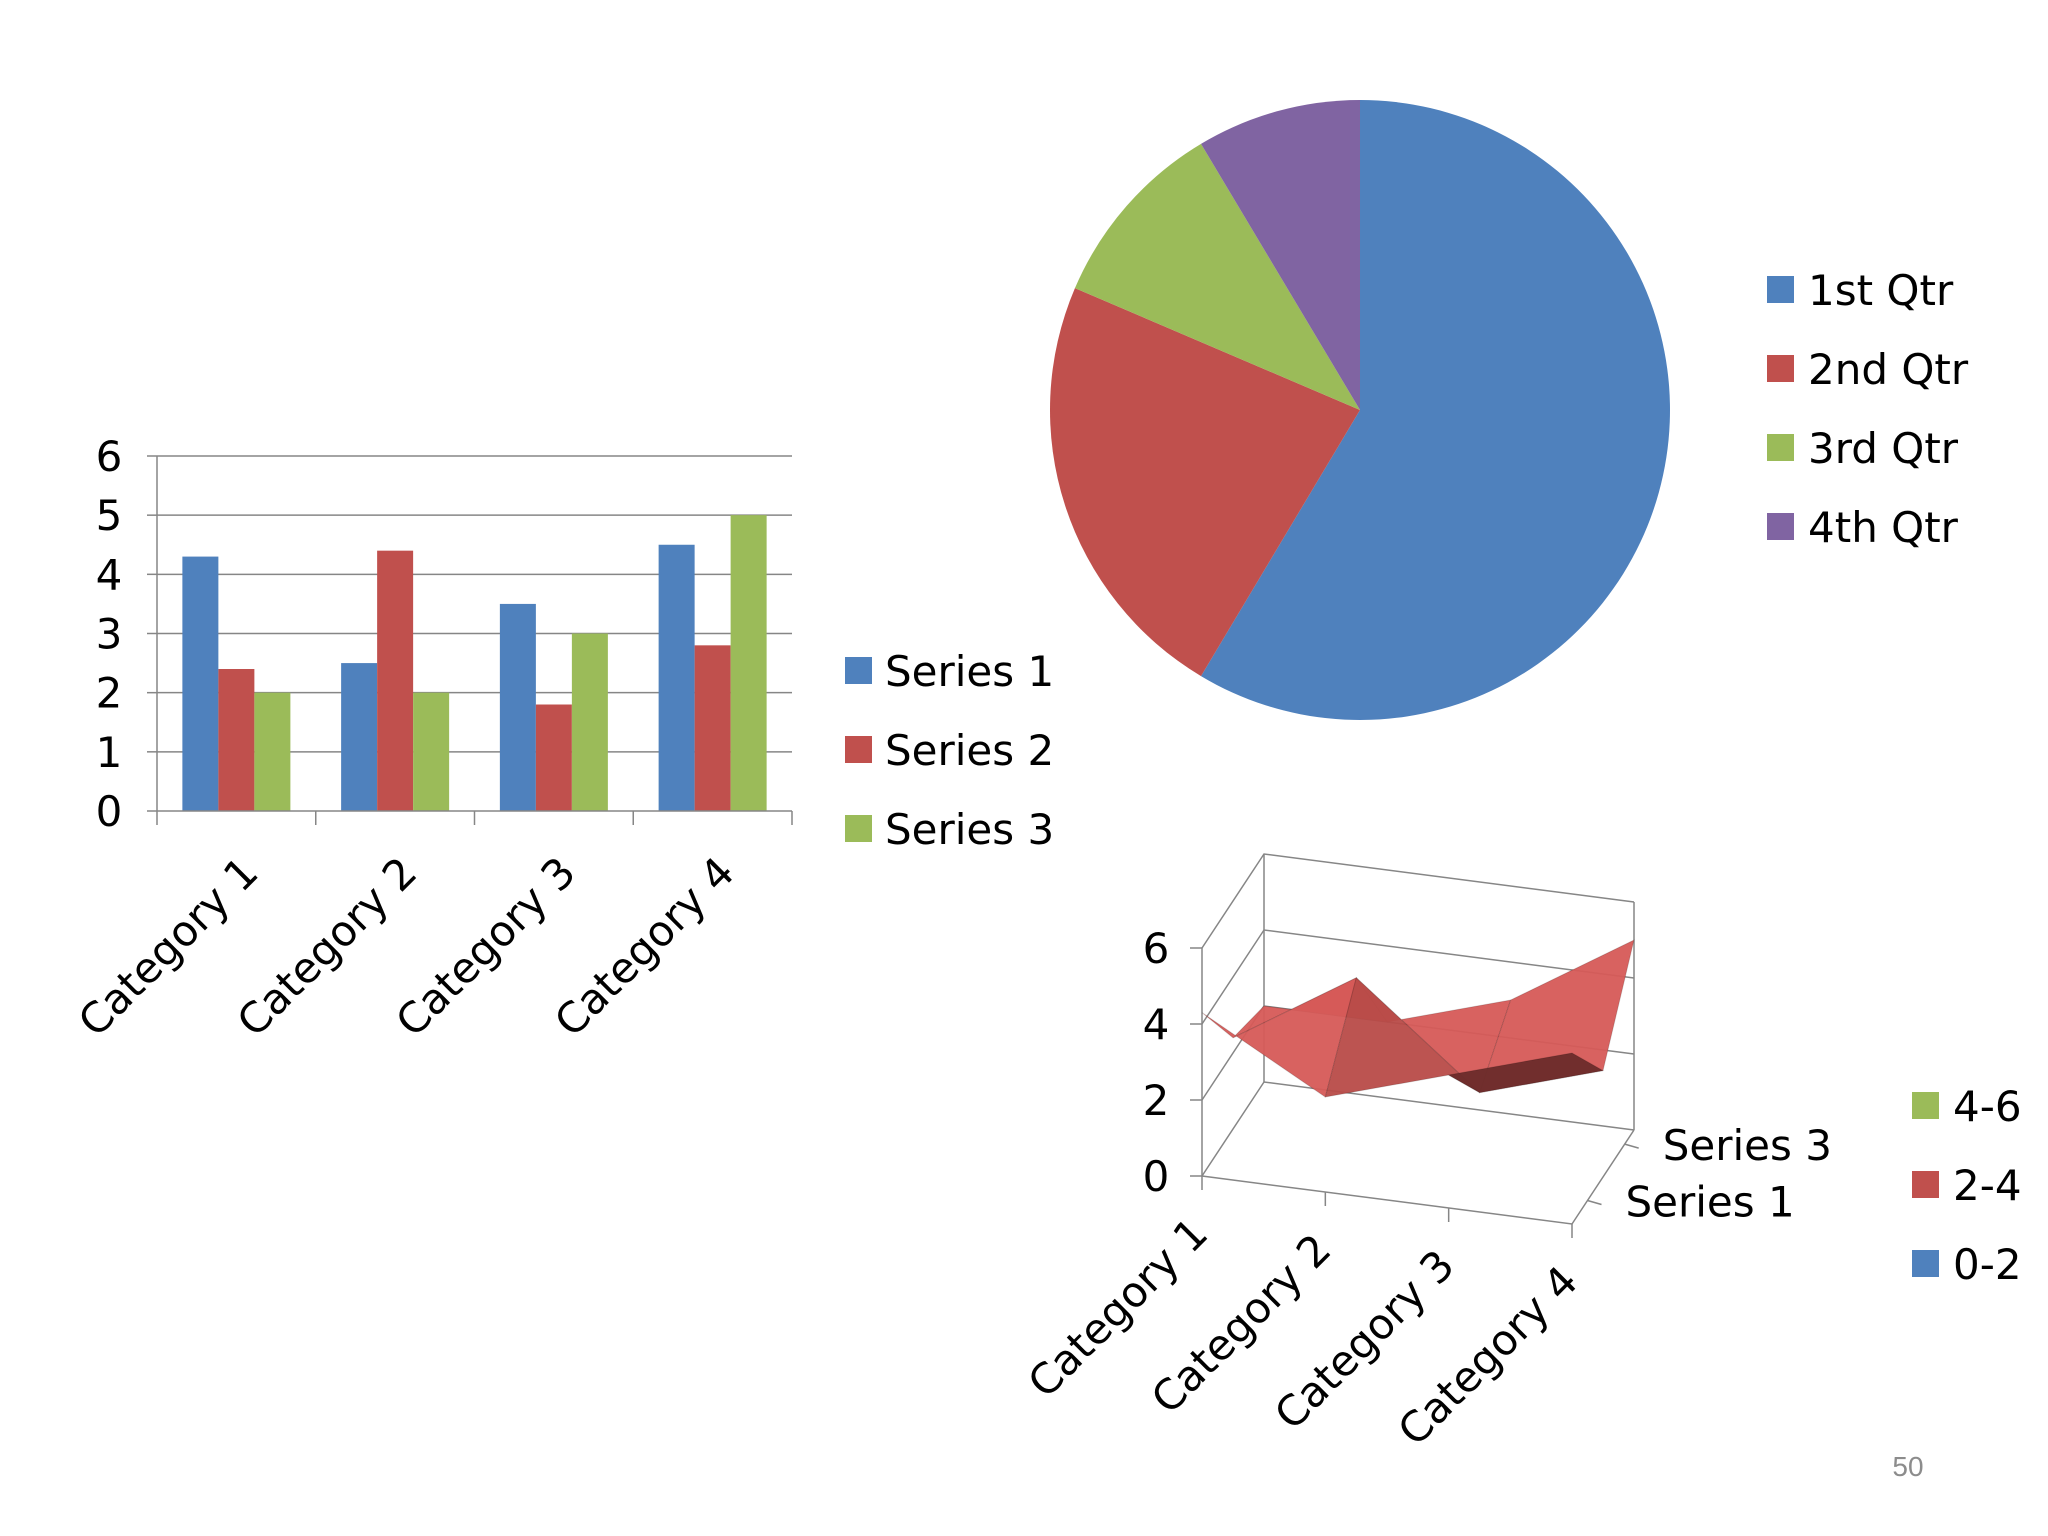  I want to click on bar-y-tick-label: 1, so click(109, 752).